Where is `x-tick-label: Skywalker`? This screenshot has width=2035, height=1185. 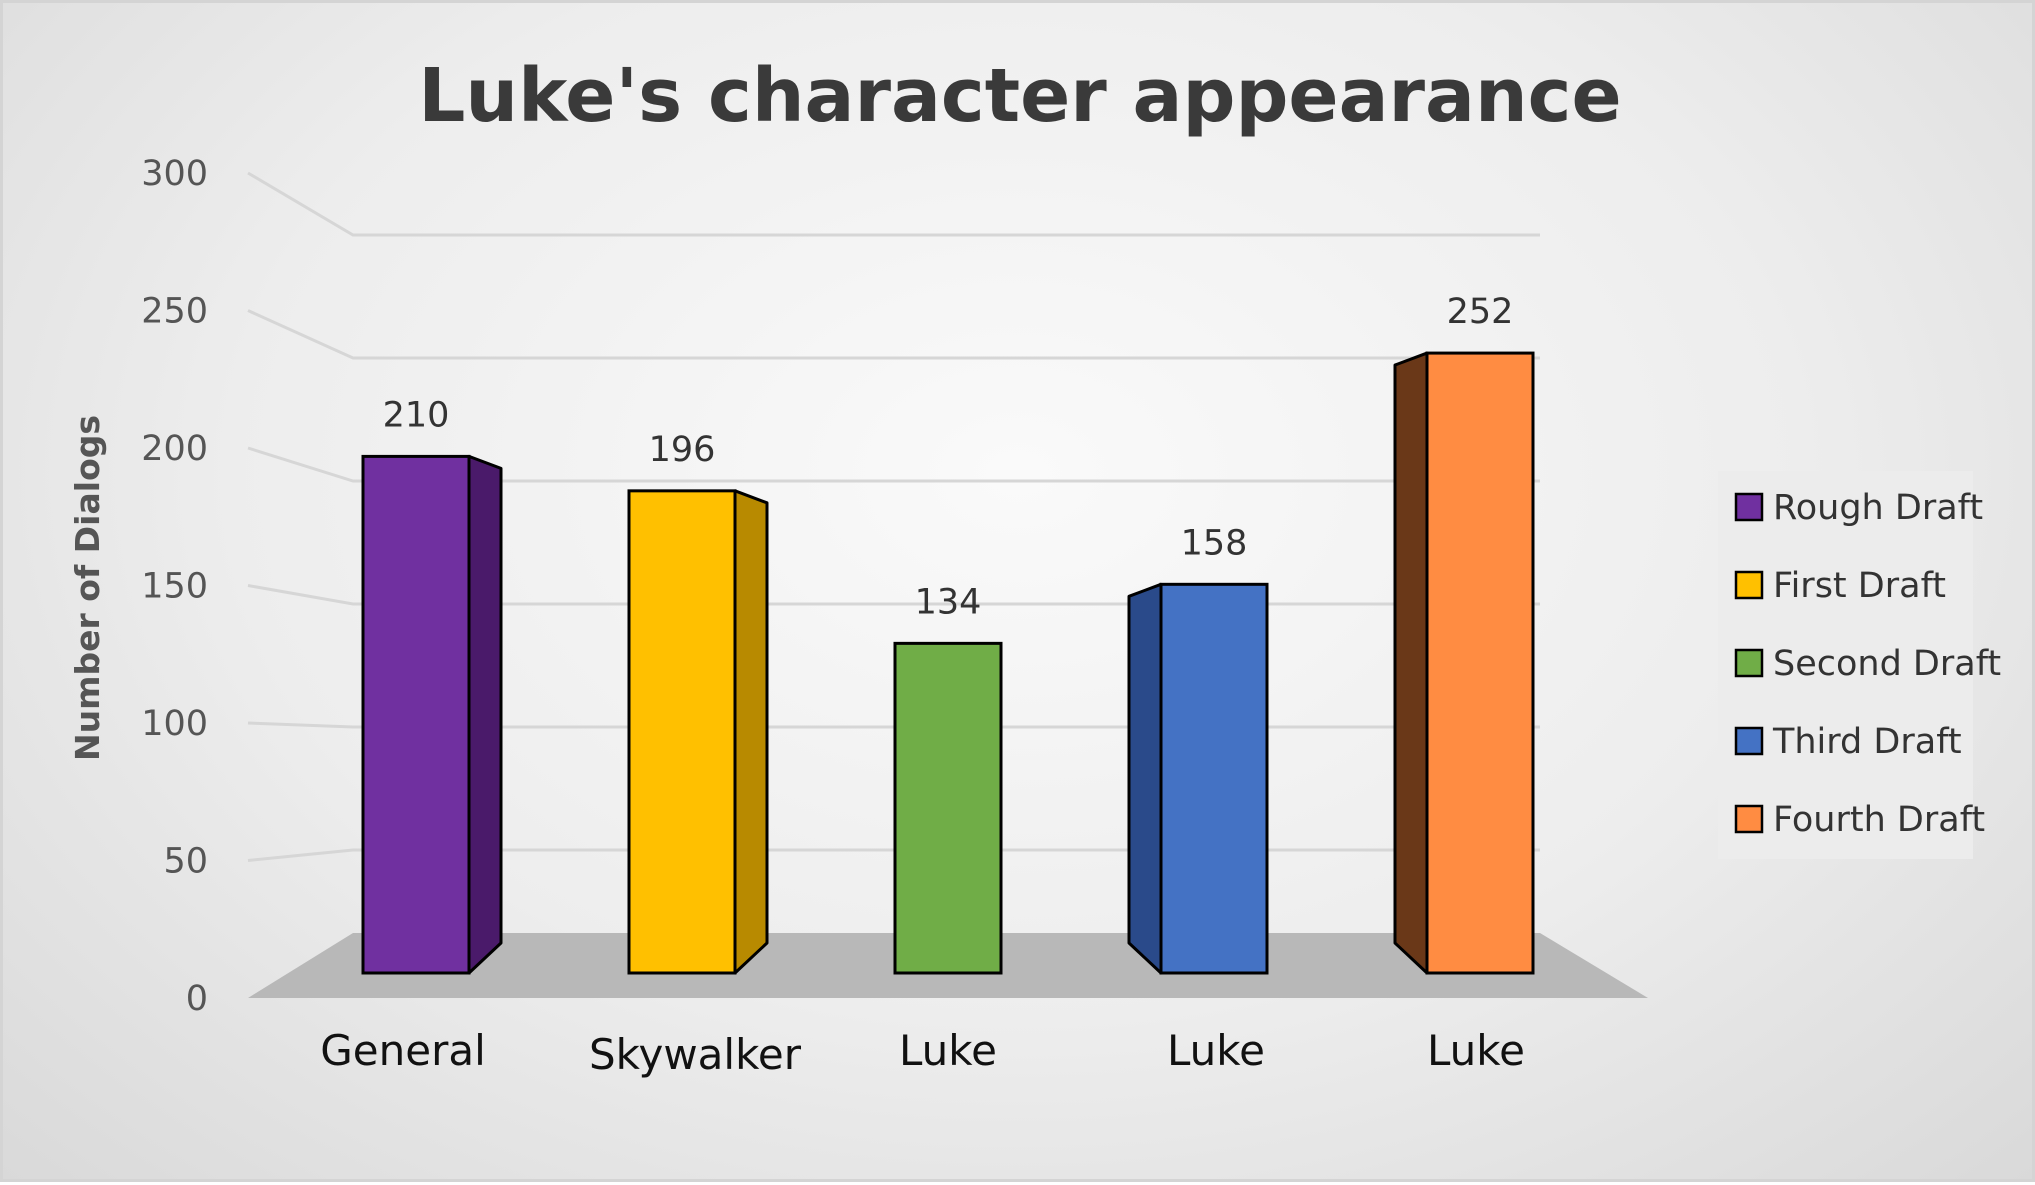
x-tick-label: Skywalker is located at coordinates (695, 1054).